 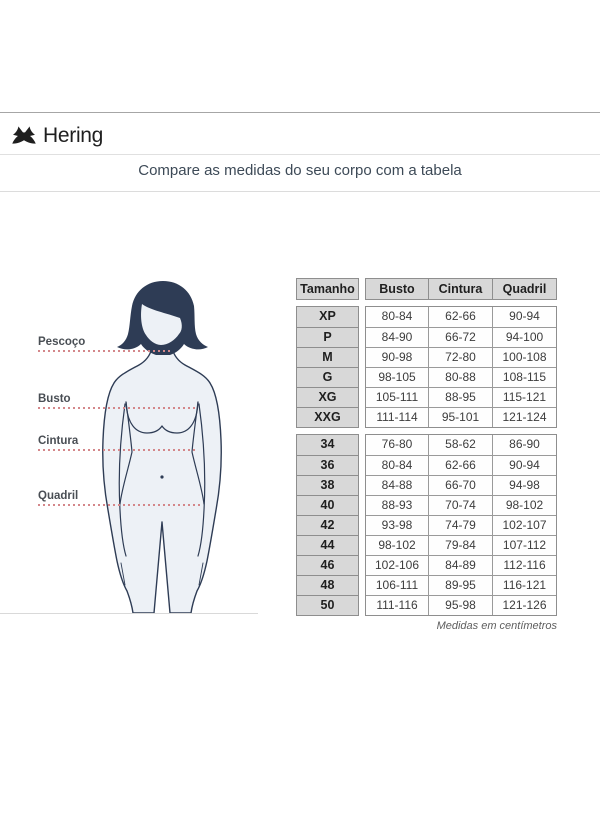 I want to click on measure-cell: 93-98, so click(x=397, y=525).